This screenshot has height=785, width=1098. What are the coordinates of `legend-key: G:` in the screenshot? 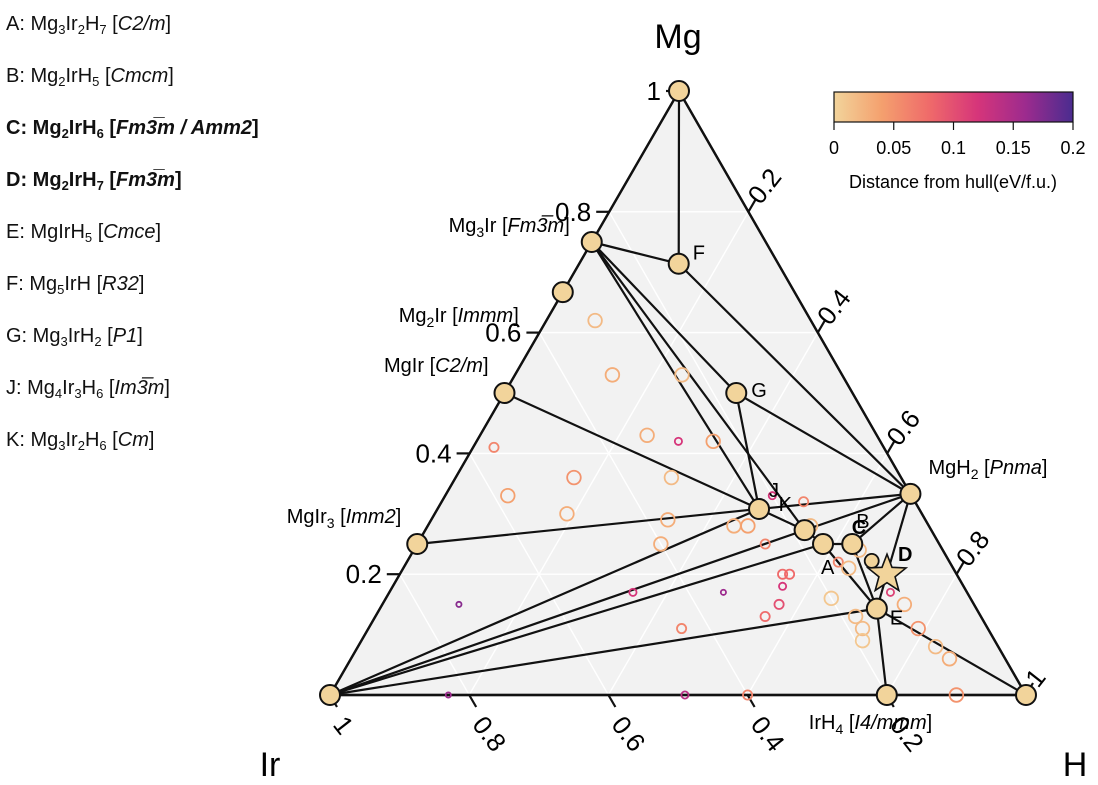 It's located at (19, 336).